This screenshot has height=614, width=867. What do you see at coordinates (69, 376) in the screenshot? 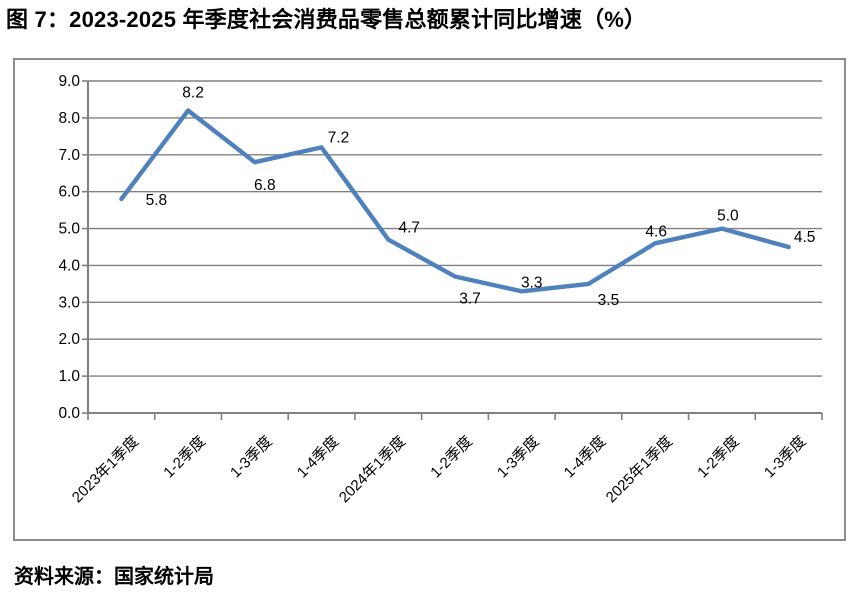
I see `svg-text: 1.0` at bounding box center [69, 376].